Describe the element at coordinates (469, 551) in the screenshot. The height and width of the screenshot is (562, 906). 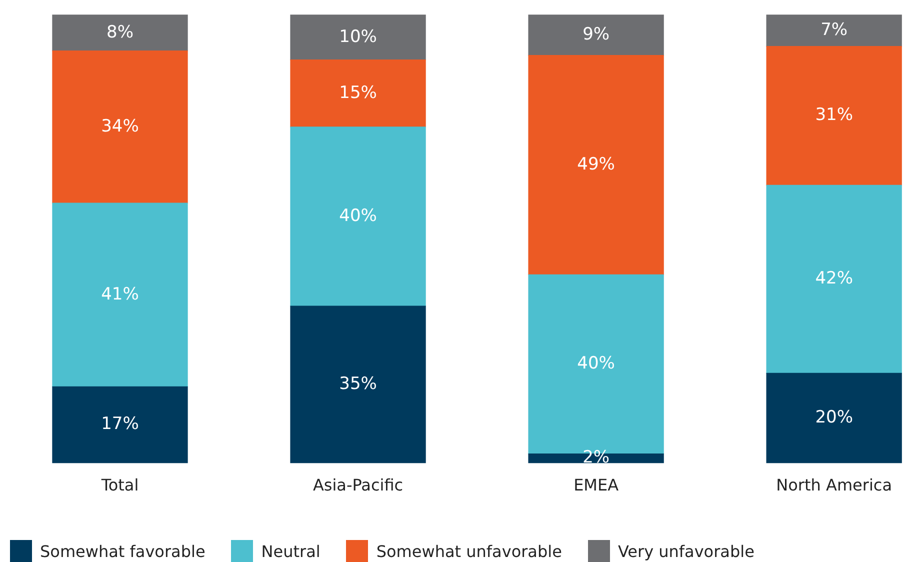
I see `legend-label: Somewhat unfavorable` at that location.